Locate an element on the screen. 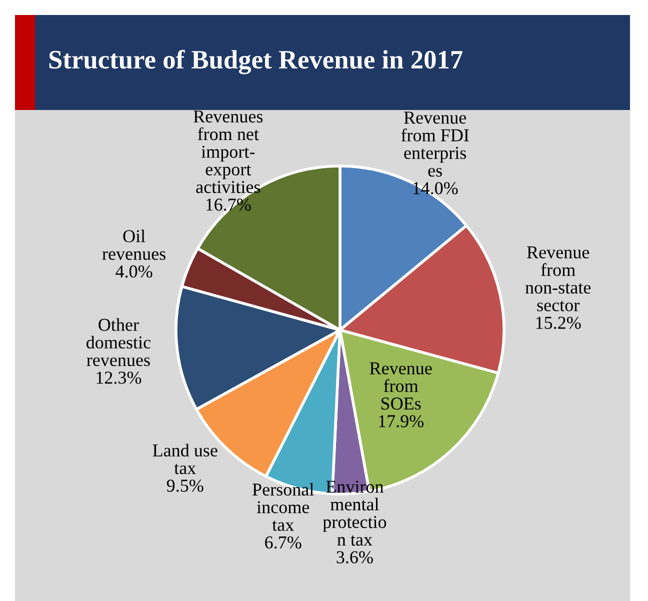  data-label: 17.9% is located at coordinates (401, 421).